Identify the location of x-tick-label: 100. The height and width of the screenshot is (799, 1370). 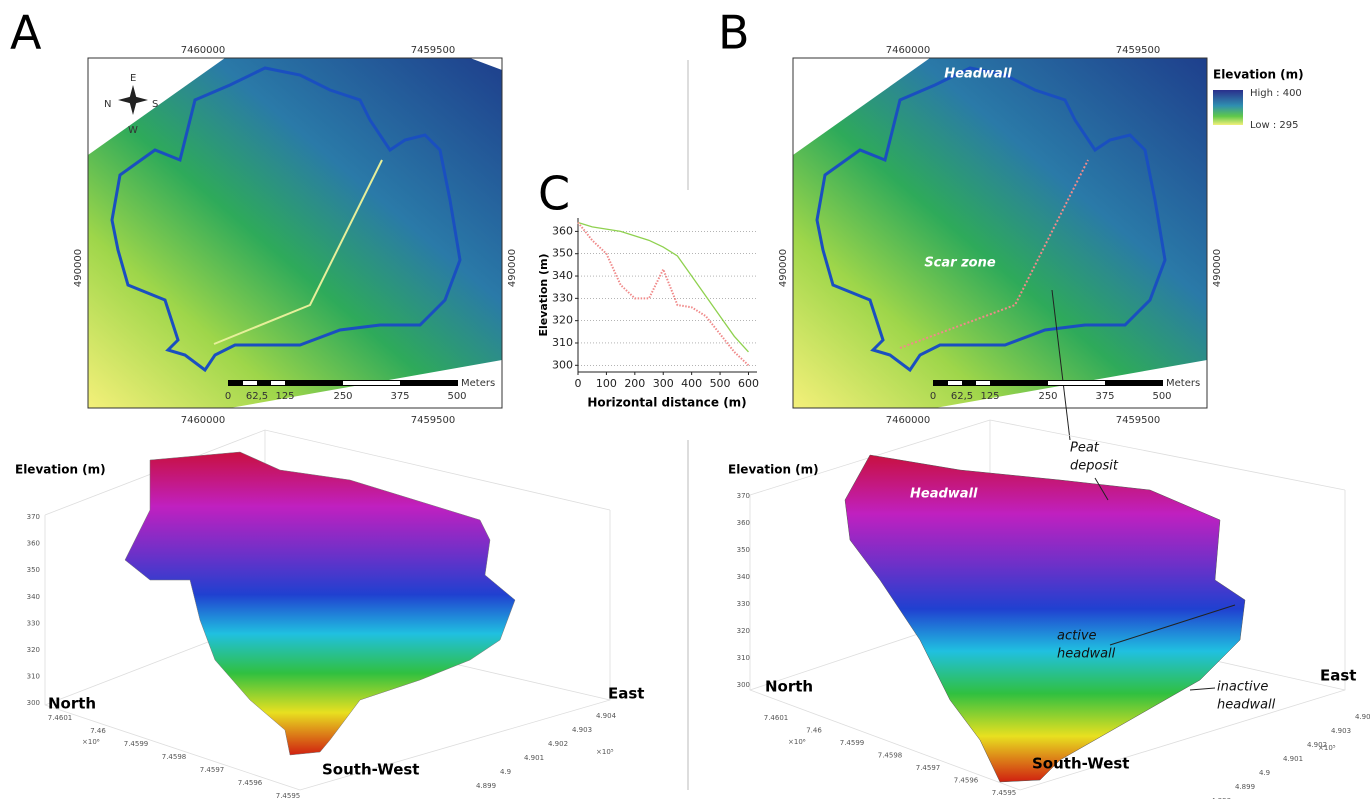
(606, 383).